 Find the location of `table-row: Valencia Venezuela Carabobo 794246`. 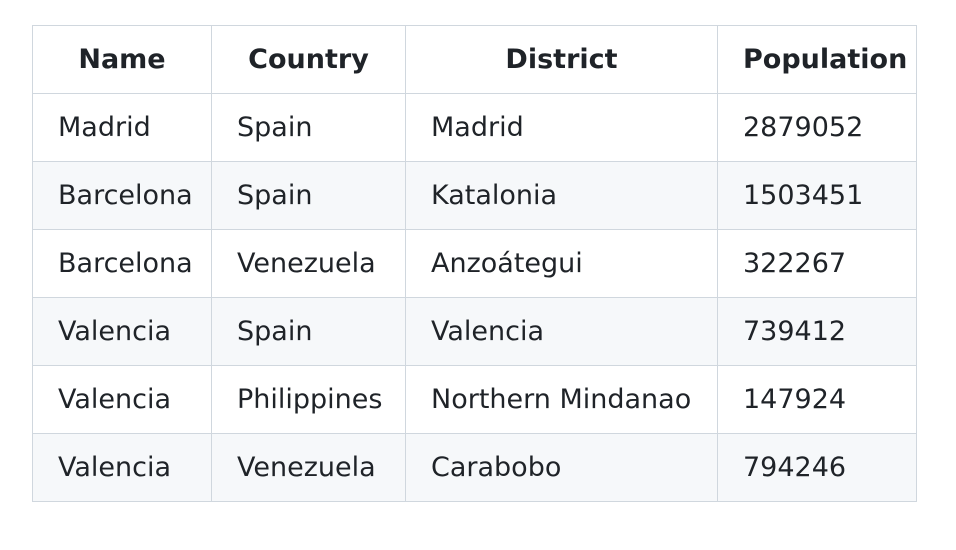

table-row: Valencia Venezuela Carabobo 794246 is located at coordinates (474, 467).